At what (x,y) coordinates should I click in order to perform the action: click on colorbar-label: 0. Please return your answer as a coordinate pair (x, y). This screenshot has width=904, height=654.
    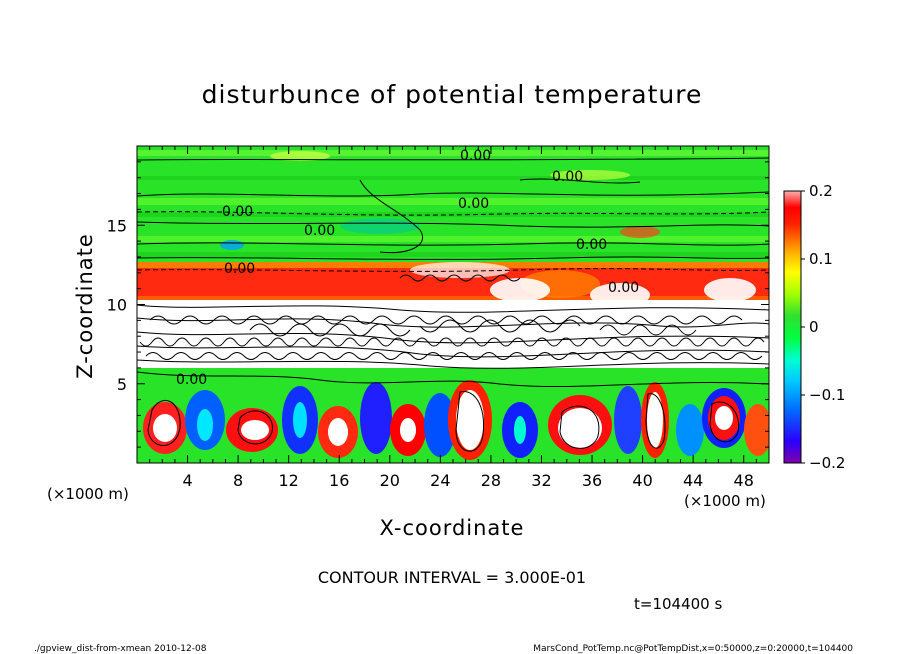
    Looking at the image, I should click on (814, 327).